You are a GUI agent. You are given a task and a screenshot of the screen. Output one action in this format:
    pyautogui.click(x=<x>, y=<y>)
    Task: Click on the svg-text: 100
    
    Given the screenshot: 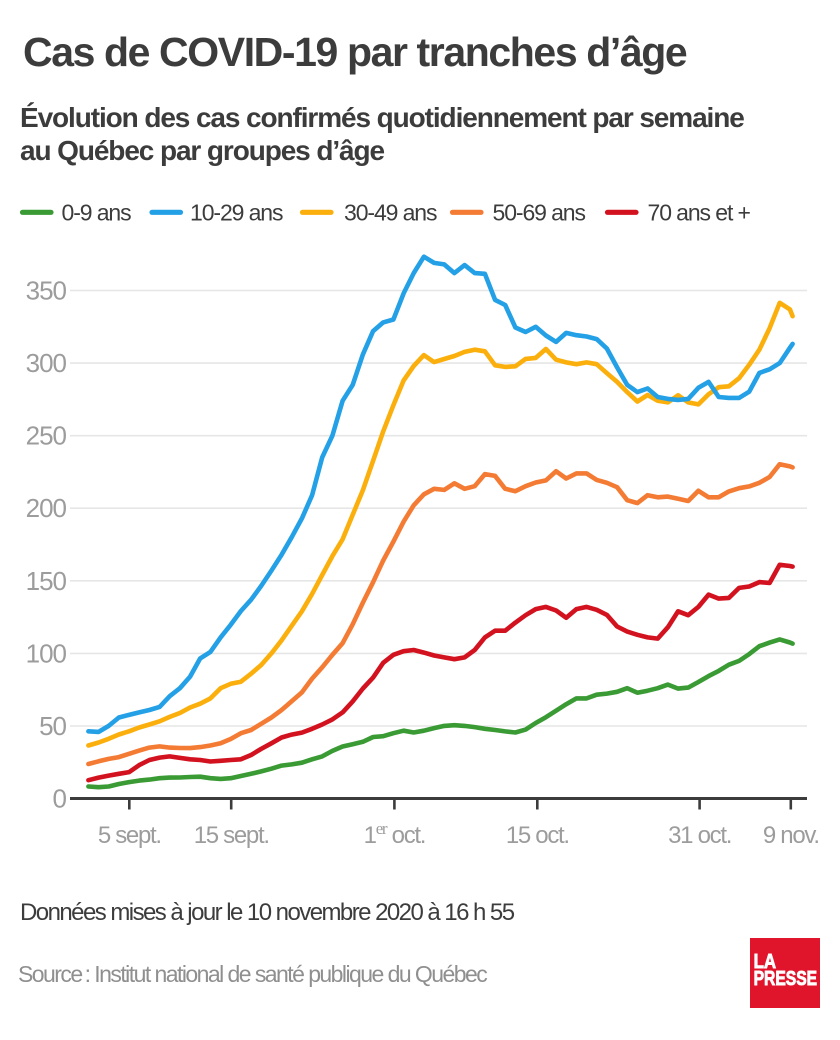 What is the action you would take?
    pyautogui.click(x=46, y=653)
    